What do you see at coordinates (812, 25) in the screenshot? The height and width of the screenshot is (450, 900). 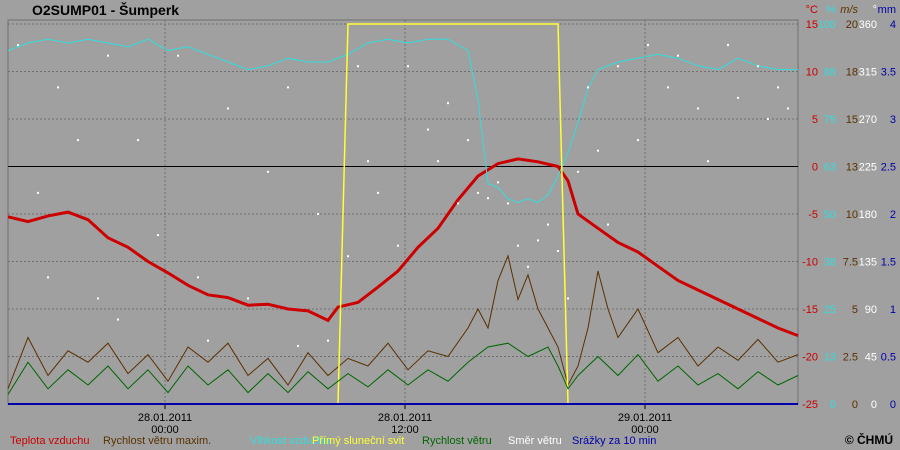 I see `axis-tick-label: 15` at bounding box center [812, 25].